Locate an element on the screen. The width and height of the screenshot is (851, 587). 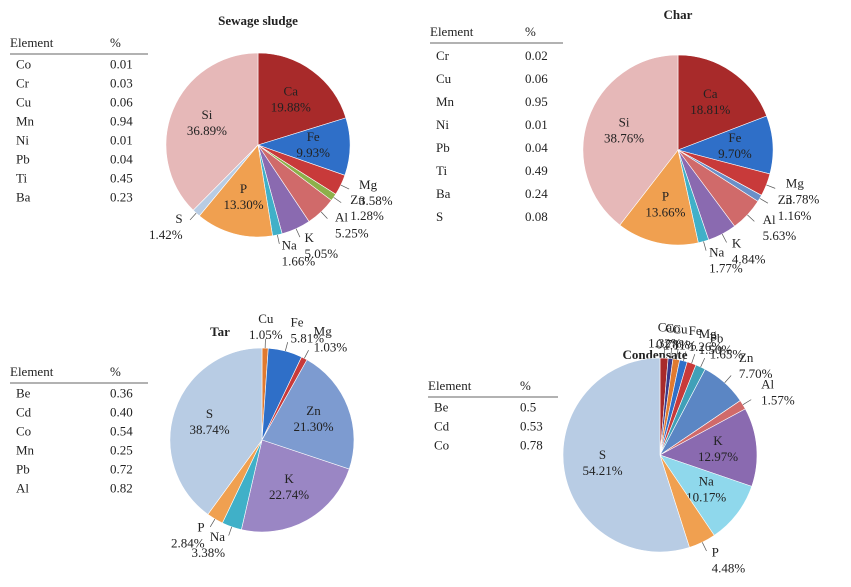
value-label: 1.05% is located at coordinates (266, 334).